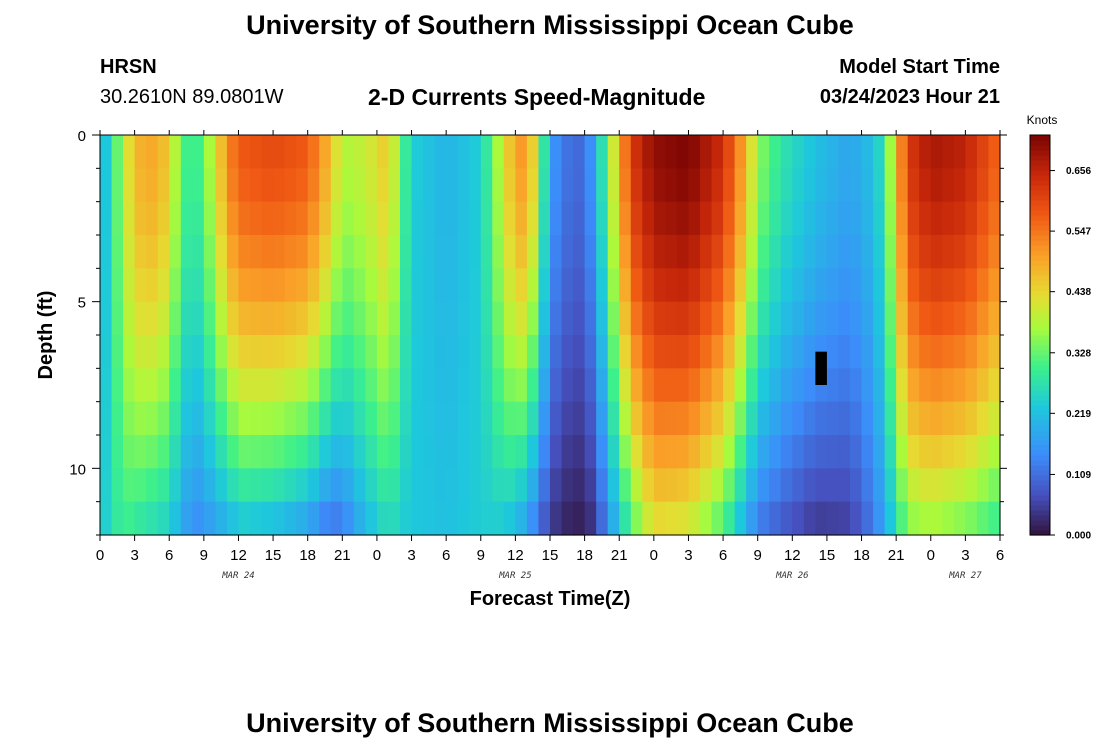 Image resolution: width=1100 pixels, height=750 pixels. Describe the element at coordinates (192, 97) in the screenshot. I see `station-coordinates: 30.2610N 89.0801W` at that location.